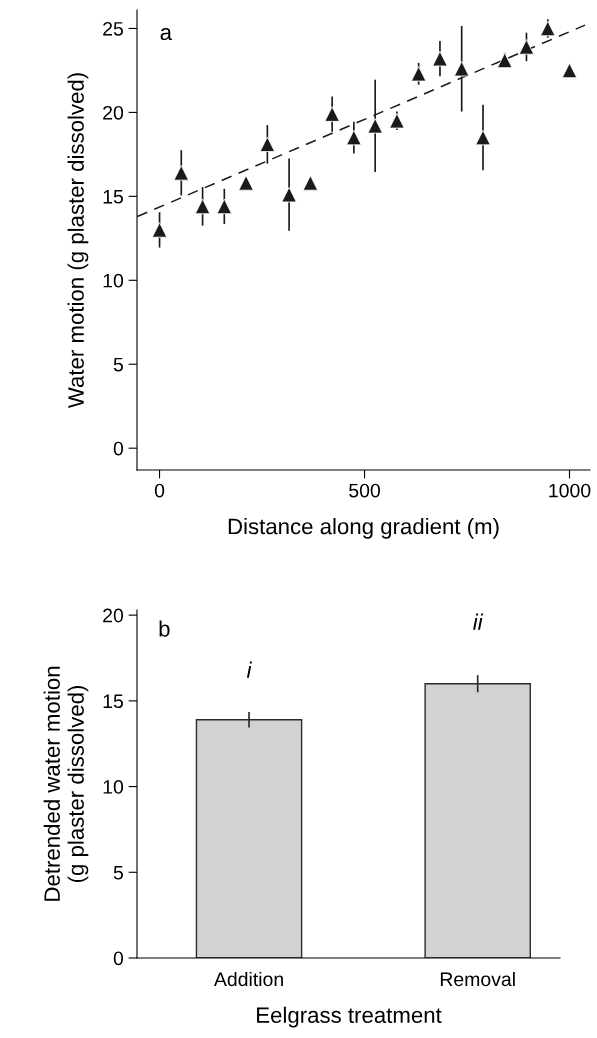 This screenshot has height=1038, width=597. Describe the element at coordinates (349, 1017) in the screenshot. I see `x-axis-title: Eelgrass treatment` at that location.